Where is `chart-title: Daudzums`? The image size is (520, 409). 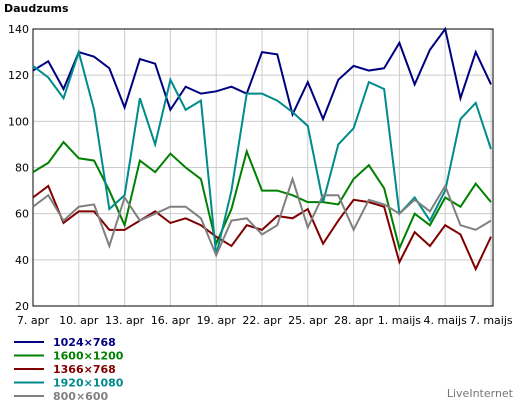
chart-title: Daudzums is located at coordinates (36, 8).